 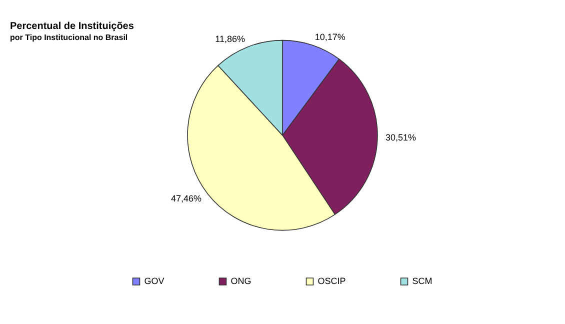 I want to click on legend-label: GOV, so click(x=154, y=281).